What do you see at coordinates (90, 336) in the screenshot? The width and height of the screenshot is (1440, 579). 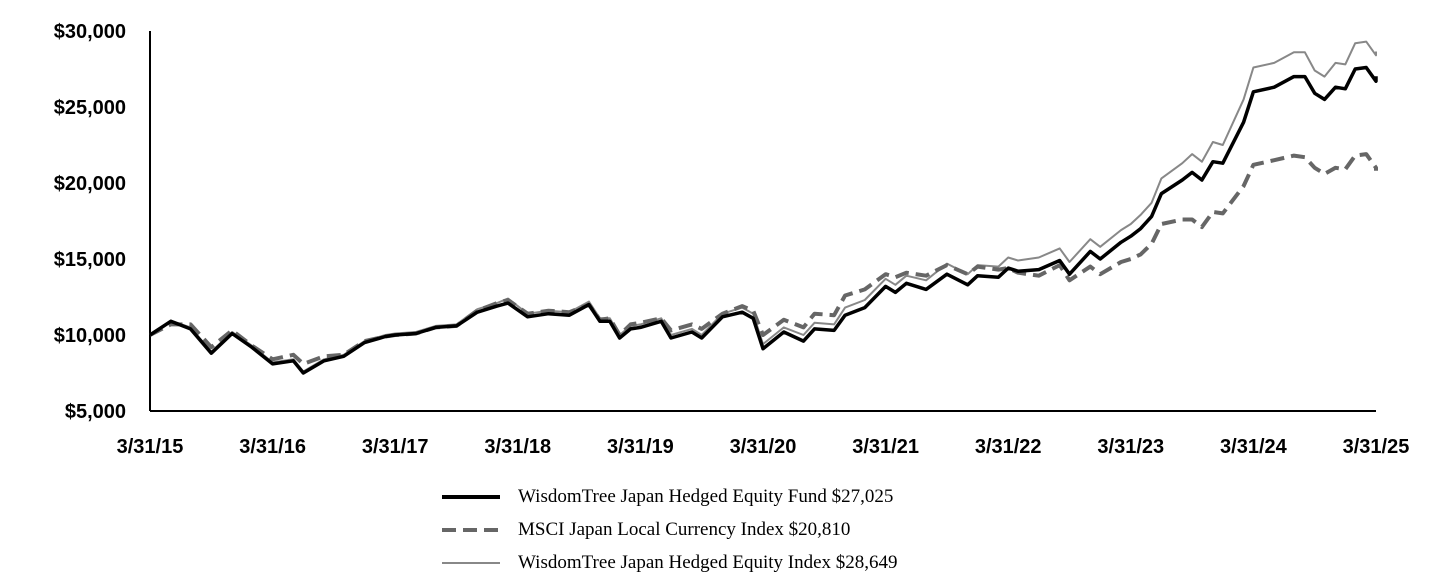 I see `y-tick-label: $10,000` at bounding box center [90, 336].